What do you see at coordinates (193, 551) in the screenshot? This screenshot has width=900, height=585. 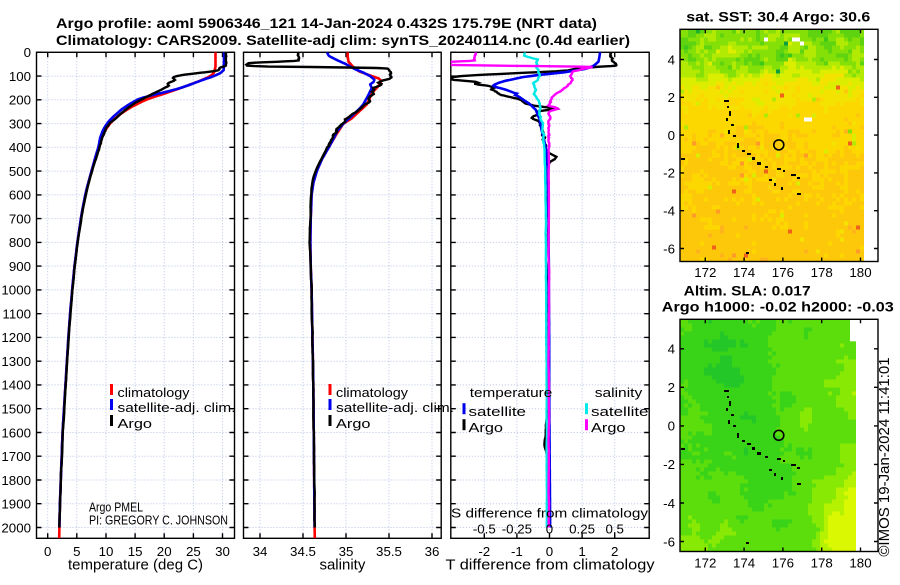 I see `svg-text: 25` at bounding box center [193, 551].